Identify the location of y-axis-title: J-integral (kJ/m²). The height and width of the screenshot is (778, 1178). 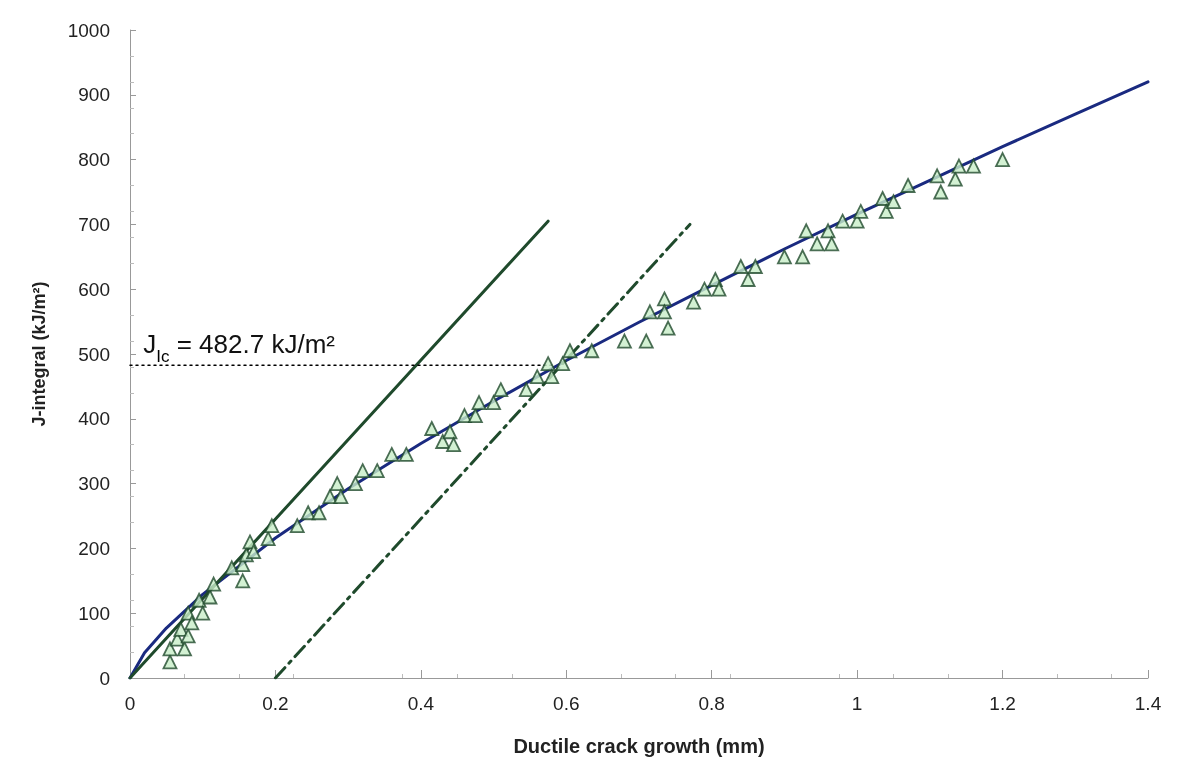
(39, 354).